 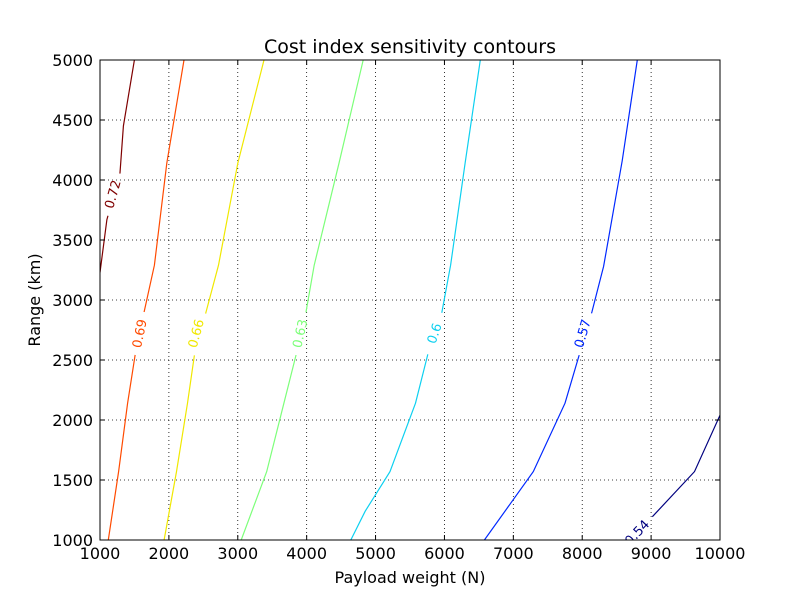 I want to click on x-tick-label: 1000, so click(x=100, y=553).